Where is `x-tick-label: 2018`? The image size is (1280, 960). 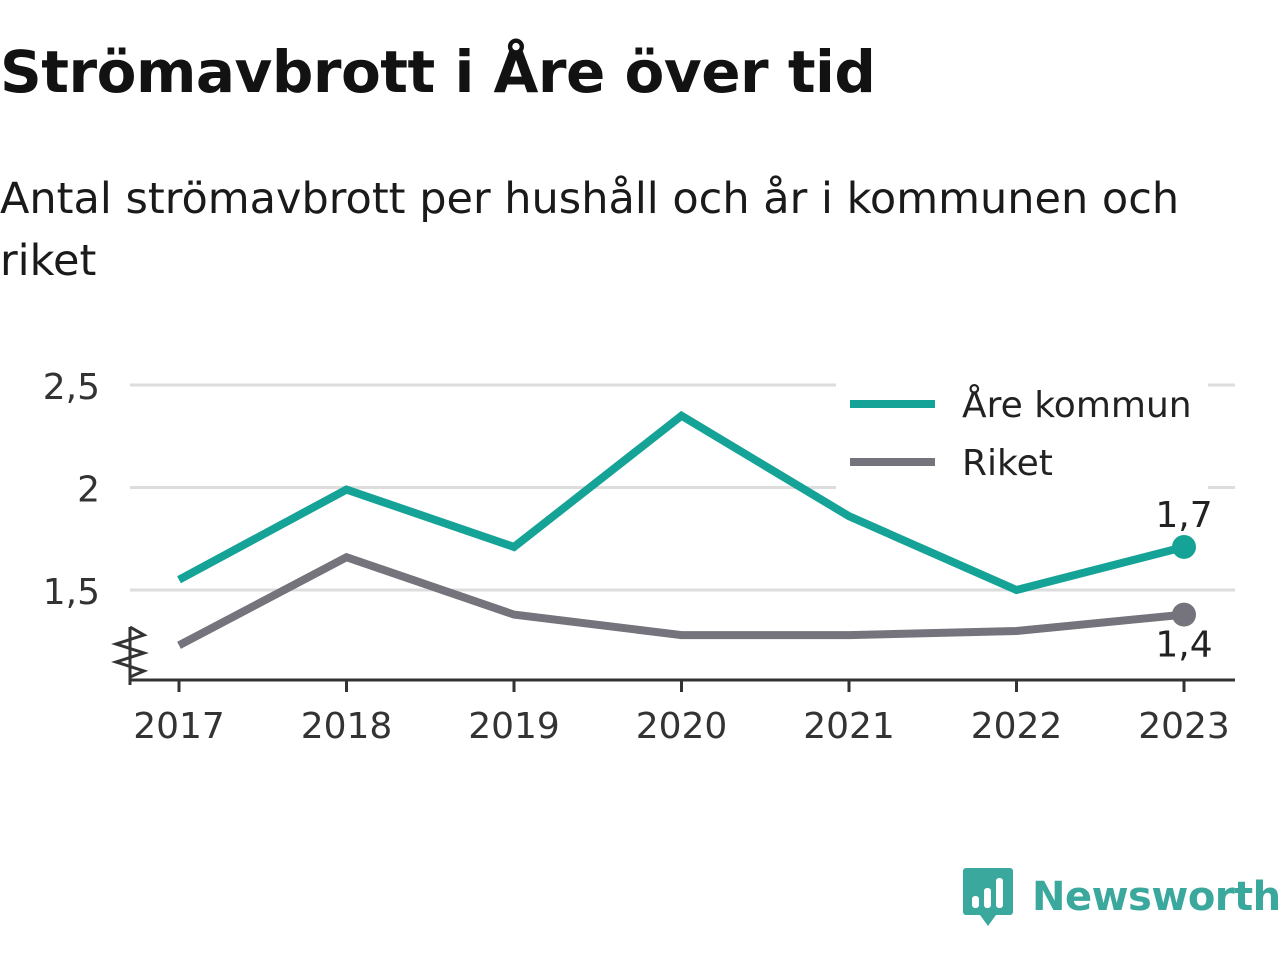 x-tick-label: 2018 is located at coordinates (347, 726).